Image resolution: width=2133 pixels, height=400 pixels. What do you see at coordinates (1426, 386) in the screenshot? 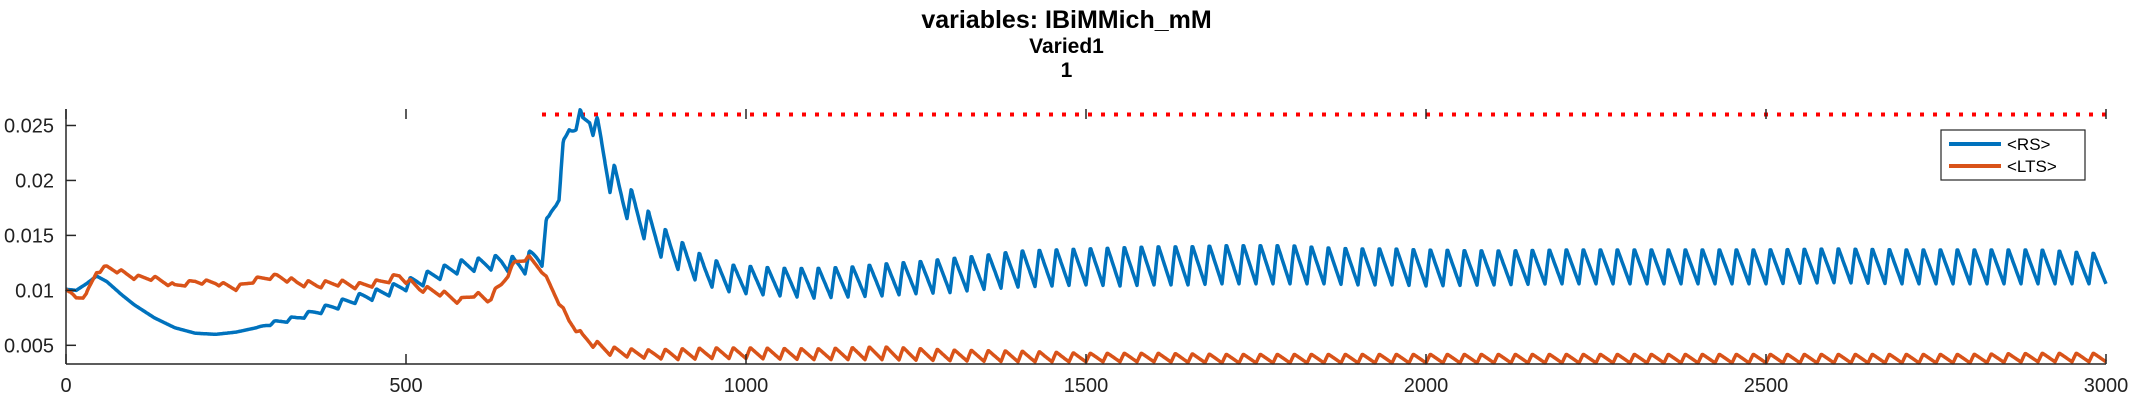
I see `x-tick-label: 2000` at bounding box center [1426, 386].